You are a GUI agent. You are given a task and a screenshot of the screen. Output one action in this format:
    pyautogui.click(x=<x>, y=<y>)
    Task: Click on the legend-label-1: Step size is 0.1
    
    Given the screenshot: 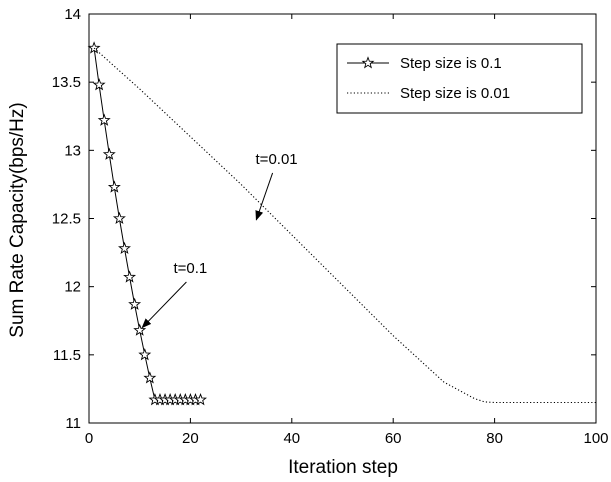 What is the action you would take?
    pyautogui.click(x=451, y=63)
    